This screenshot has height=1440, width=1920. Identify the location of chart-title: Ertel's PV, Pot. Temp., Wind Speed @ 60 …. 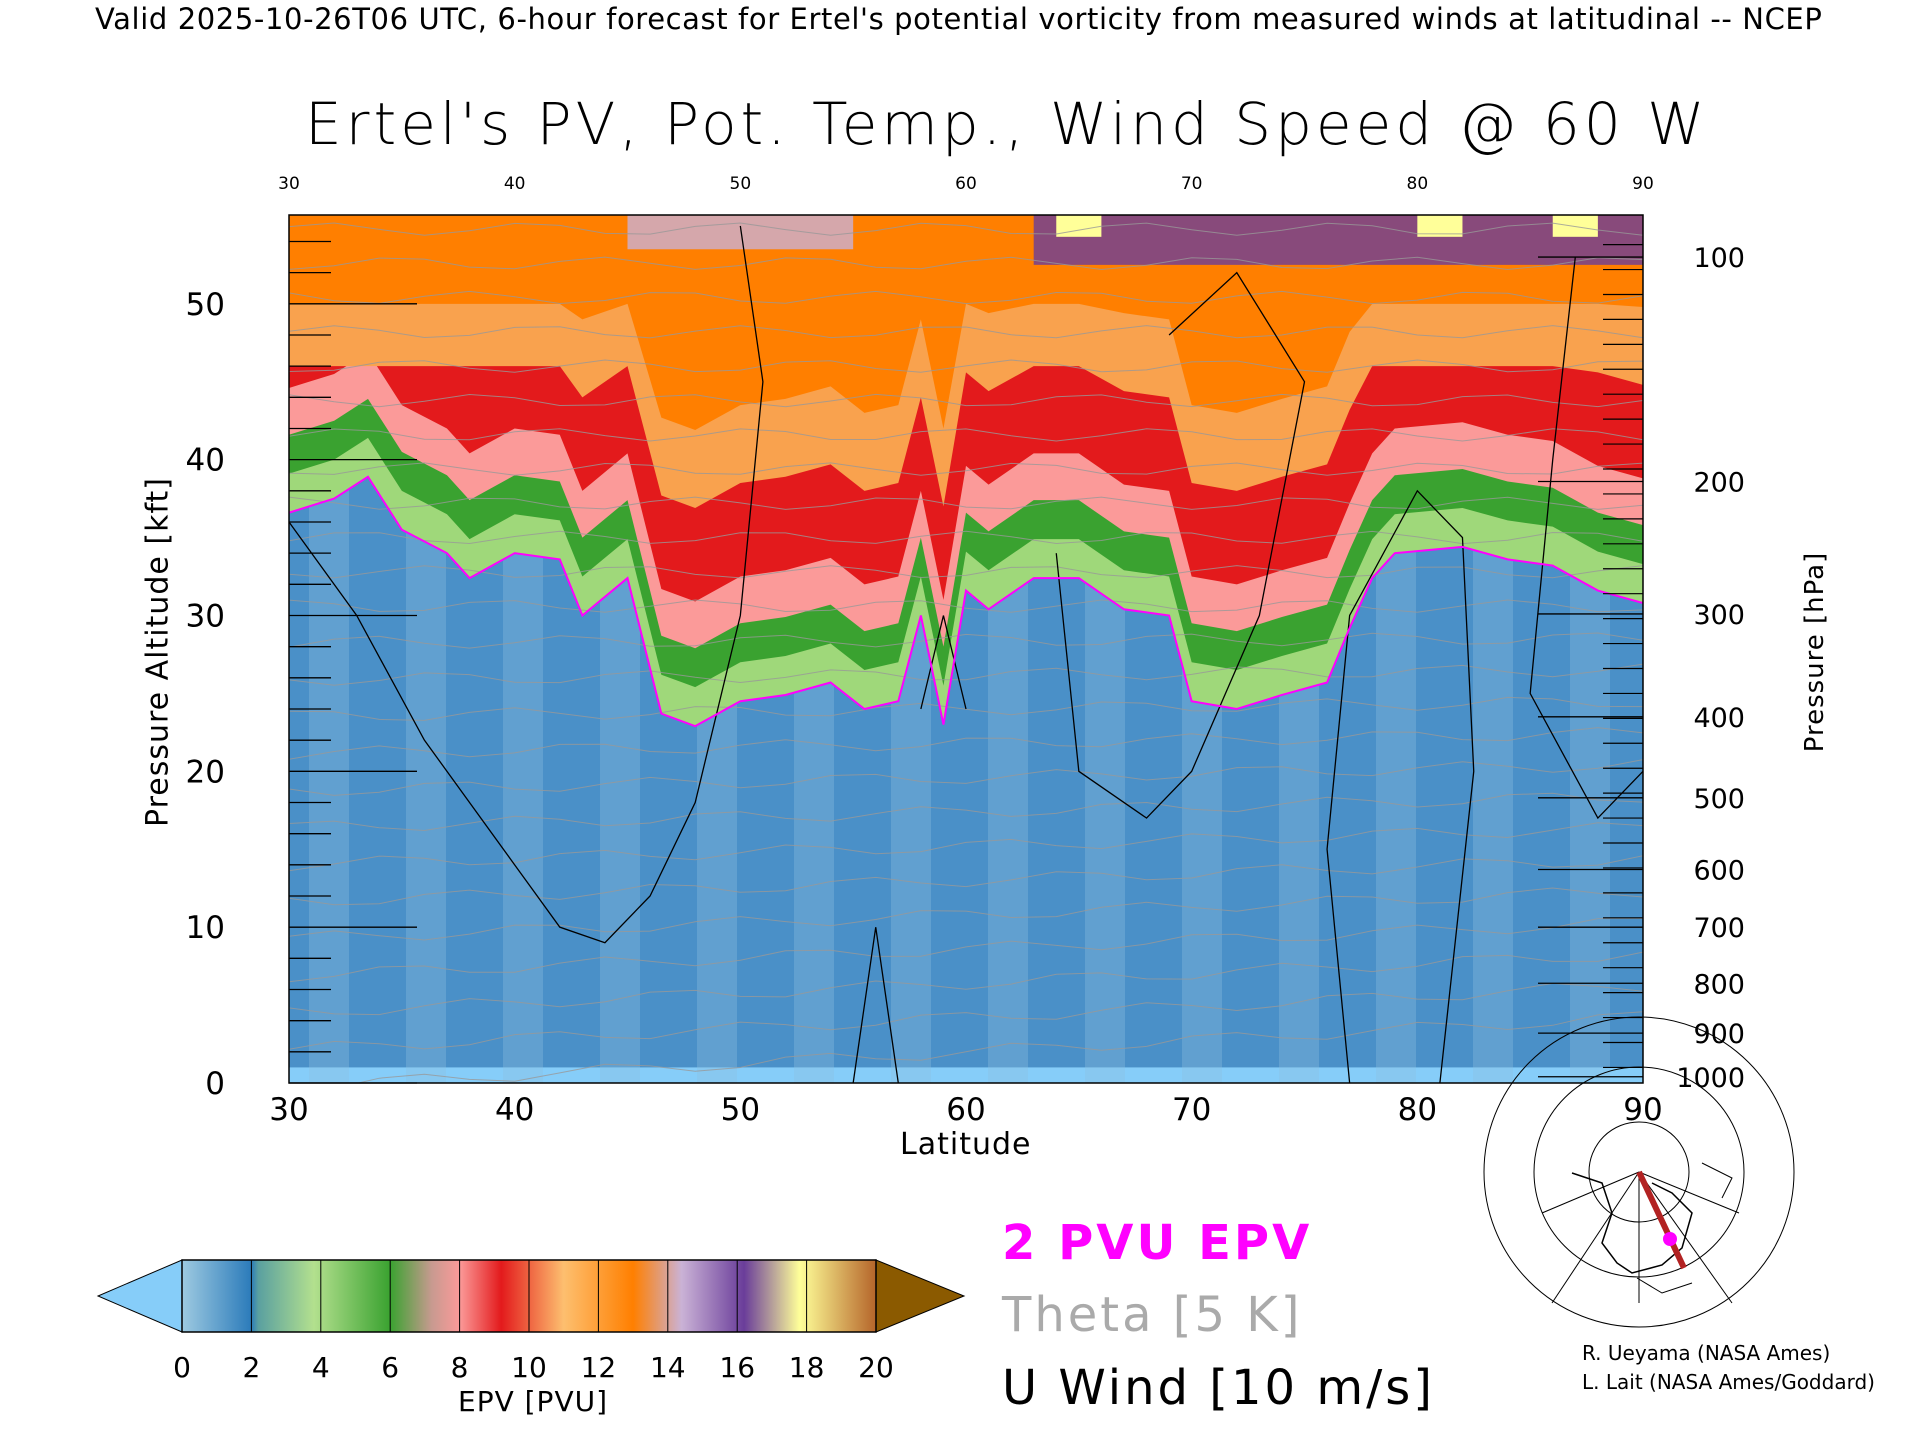
(1007, 124).